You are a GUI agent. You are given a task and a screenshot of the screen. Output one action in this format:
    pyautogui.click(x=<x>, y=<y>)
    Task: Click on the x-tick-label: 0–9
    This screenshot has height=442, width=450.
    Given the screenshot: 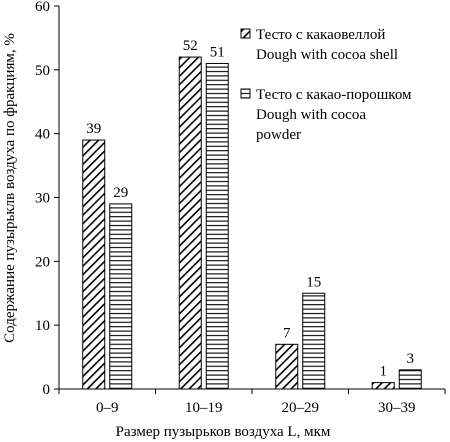 What is the action you would take?
    pyautogui.click(x=107, y=408)
    